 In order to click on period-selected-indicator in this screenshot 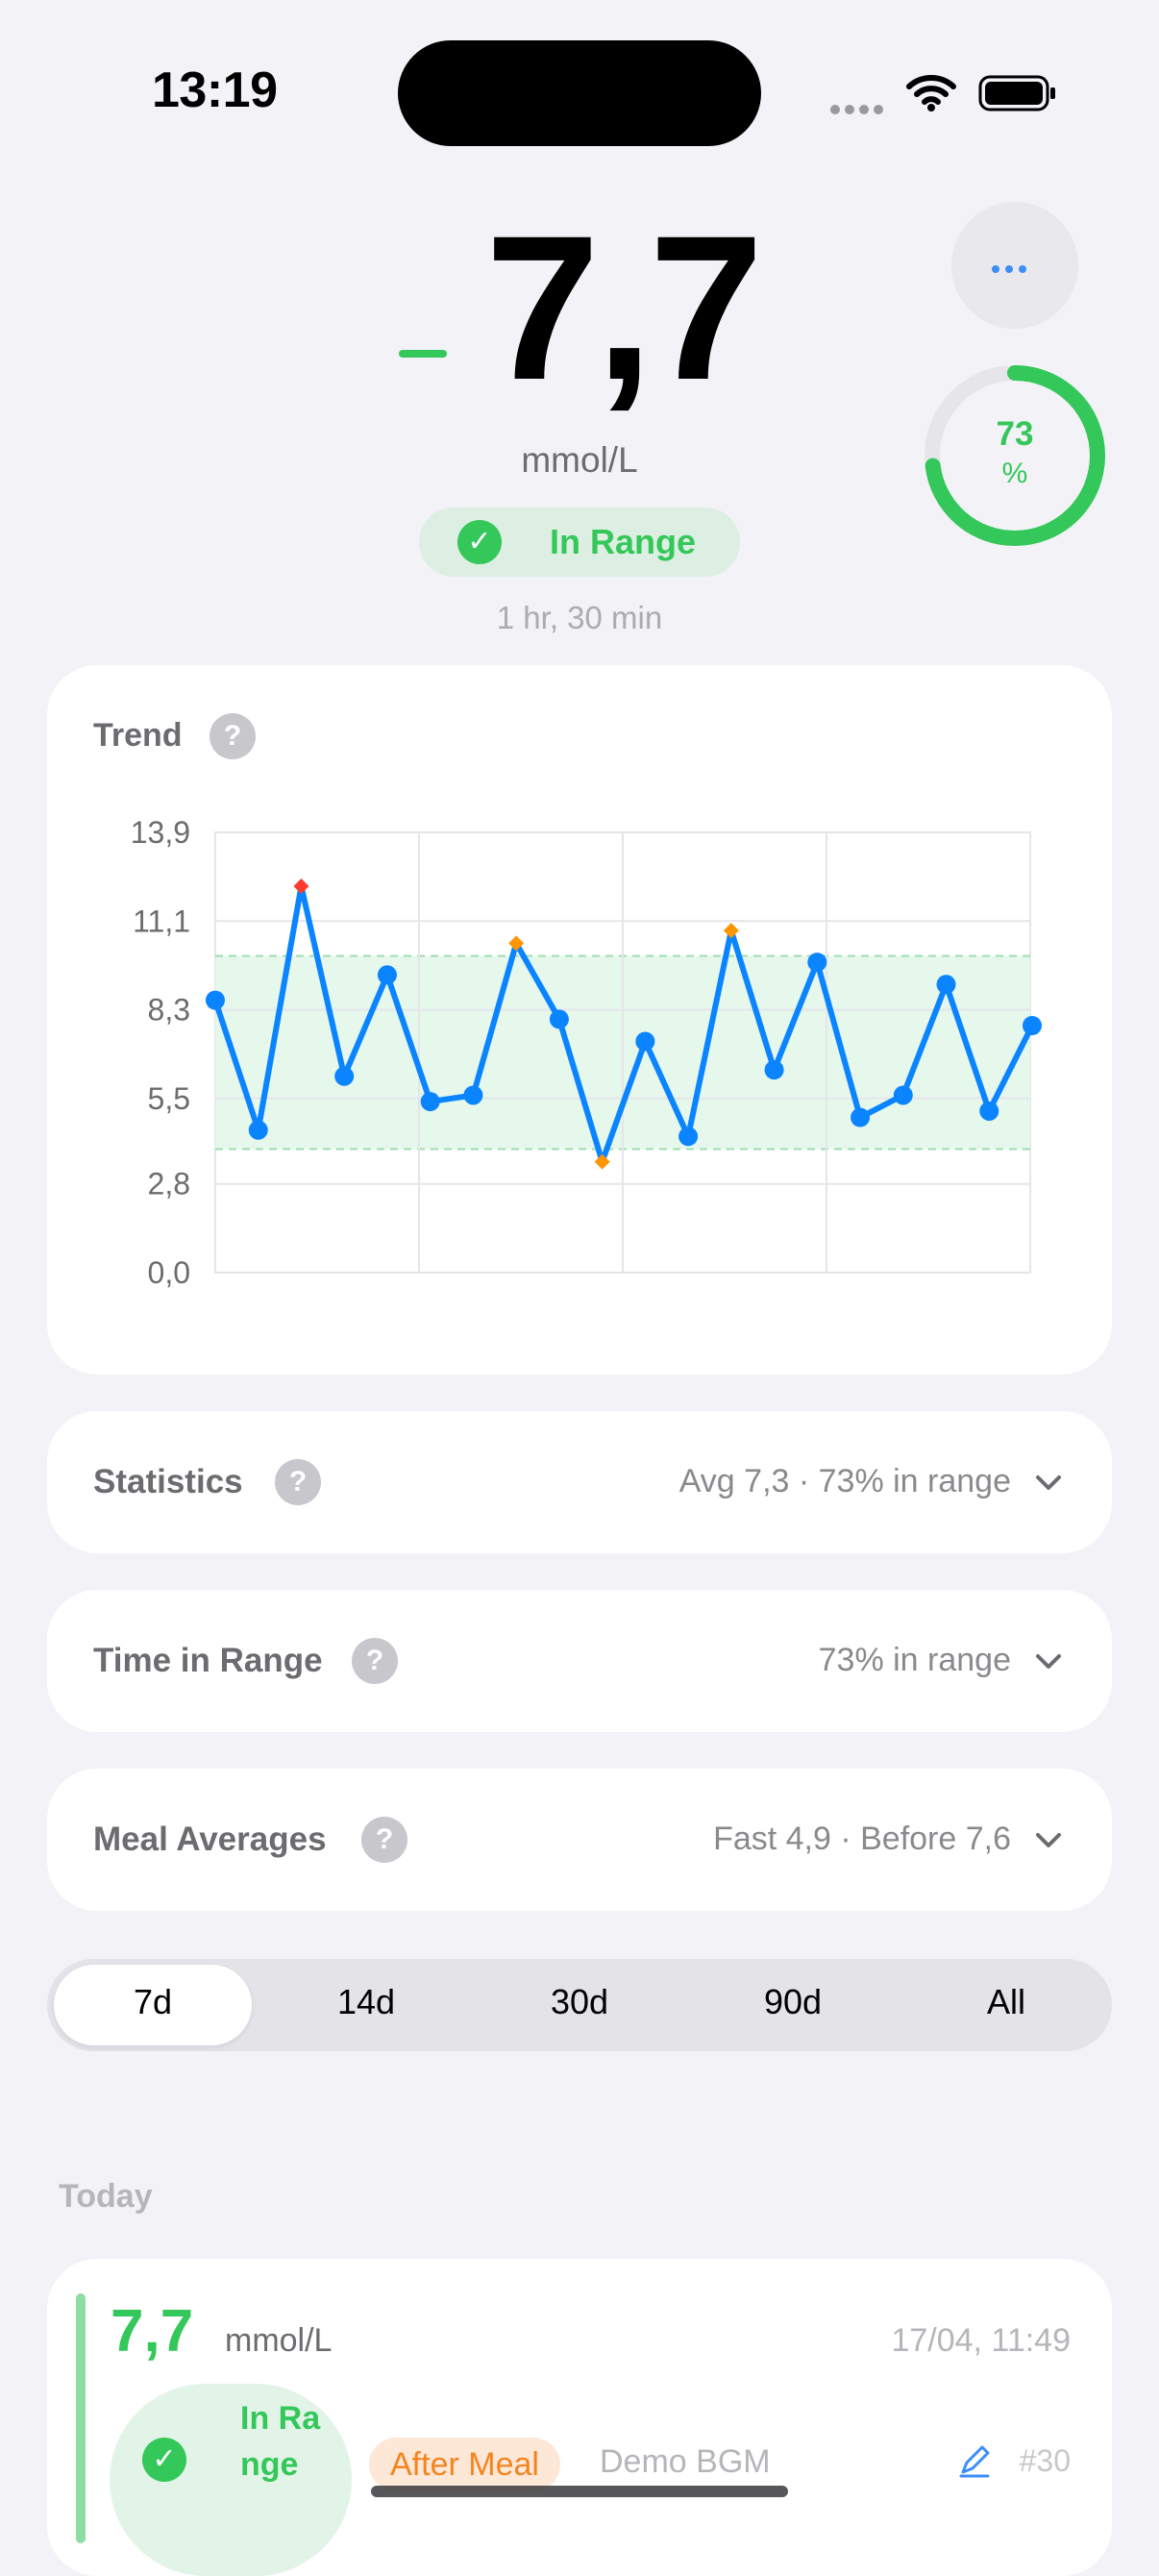, I will do `click(153, 2005)`.